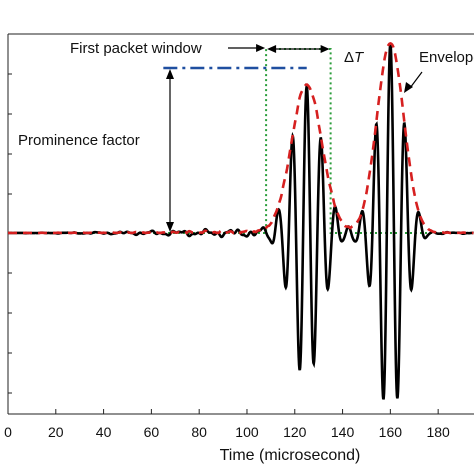 The image size is (474, 474). I want to click on x-tick-label: 120, so click(295, 432).